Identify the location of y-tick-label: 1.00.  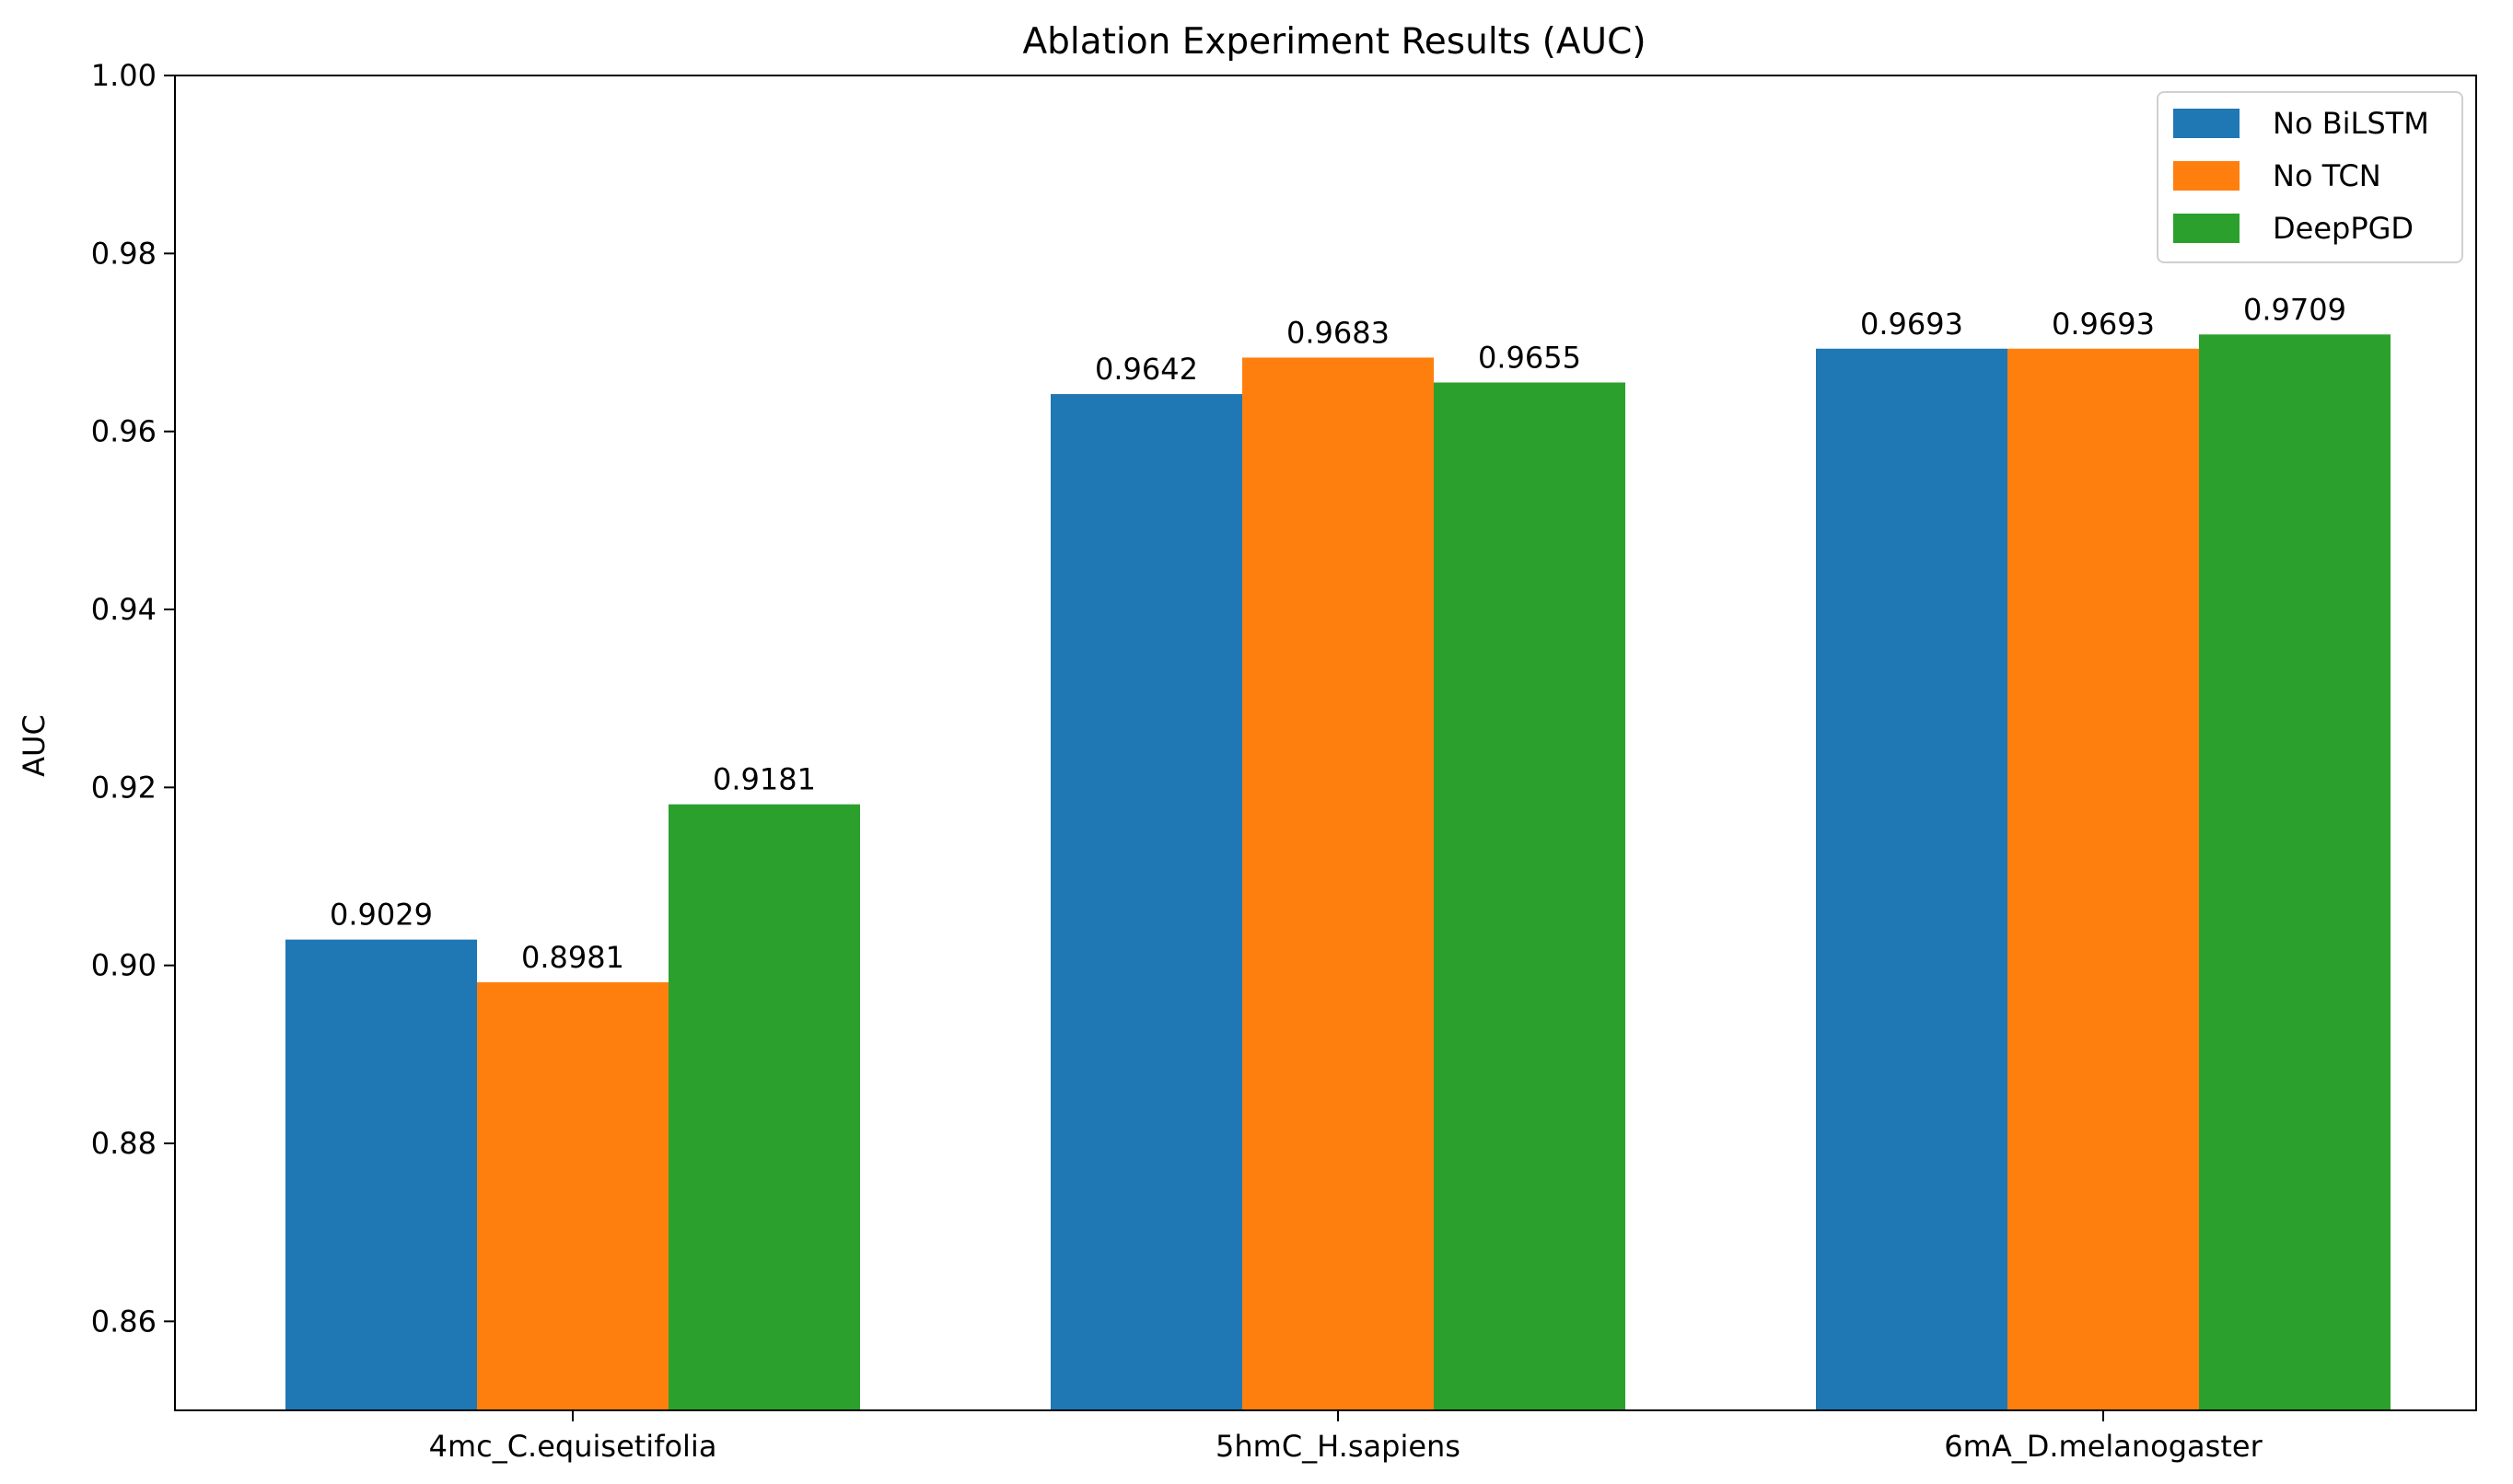
(124, 75).